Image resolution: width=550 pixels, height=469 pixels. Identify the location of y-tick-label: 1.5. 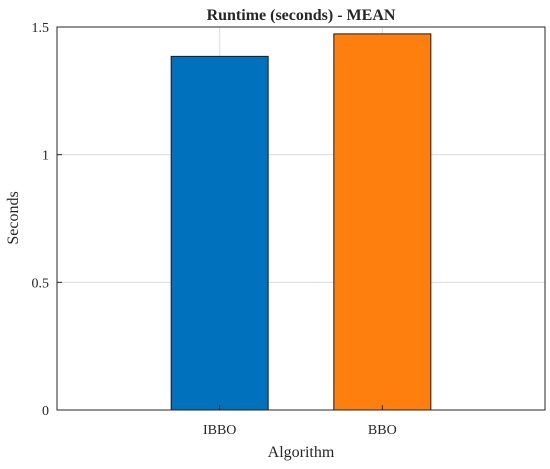
(41, 28).